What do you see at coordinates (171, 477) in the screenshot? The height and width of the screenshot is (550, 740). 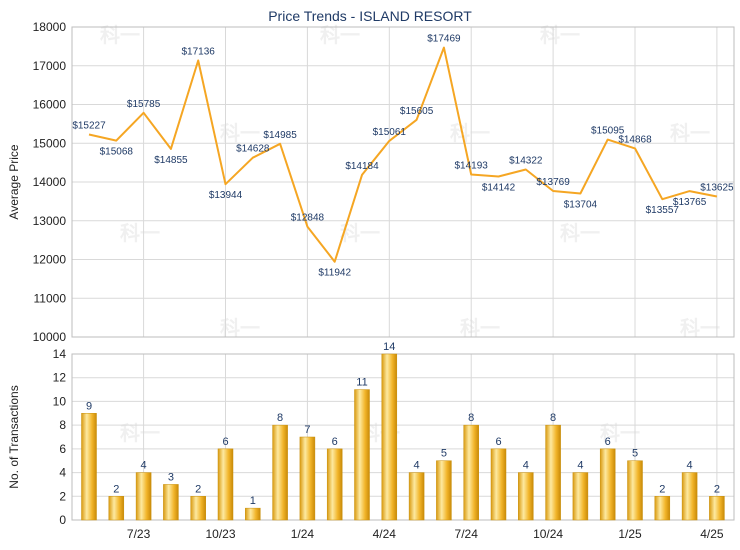 I see `transaction-label-3: 3` at bounding box center [171, 477].